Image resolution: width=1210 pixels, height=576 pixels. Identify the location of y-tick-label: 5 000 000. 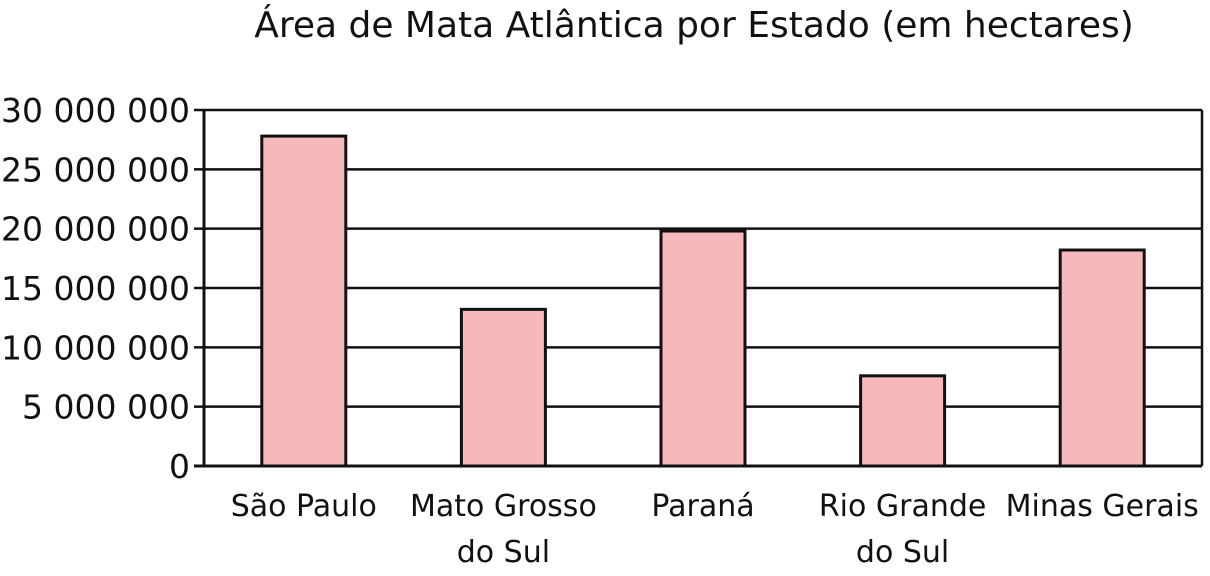
(106, 407).